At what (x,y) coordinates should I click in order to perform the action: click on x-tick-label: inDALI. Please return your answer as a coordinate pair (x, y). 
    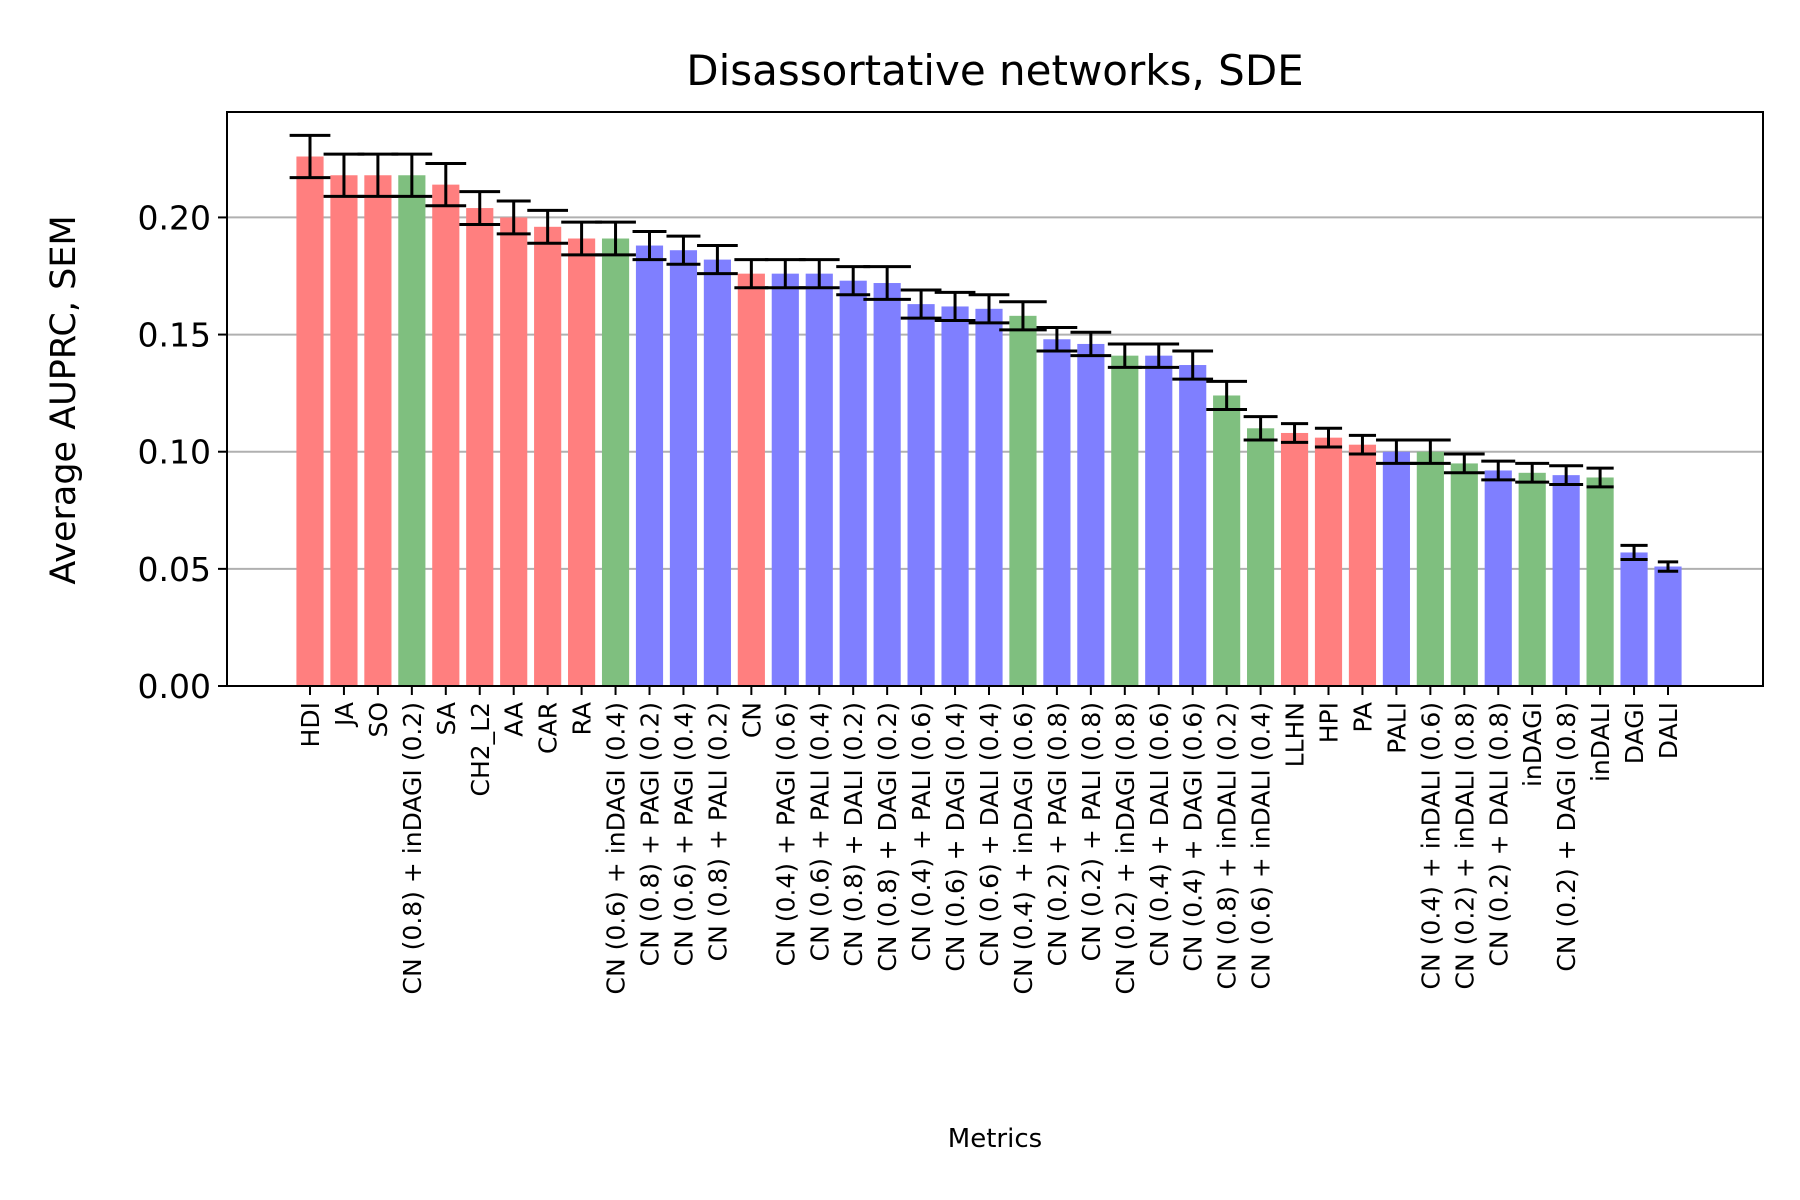
    Looking at the image, I should click on (1600, 742).